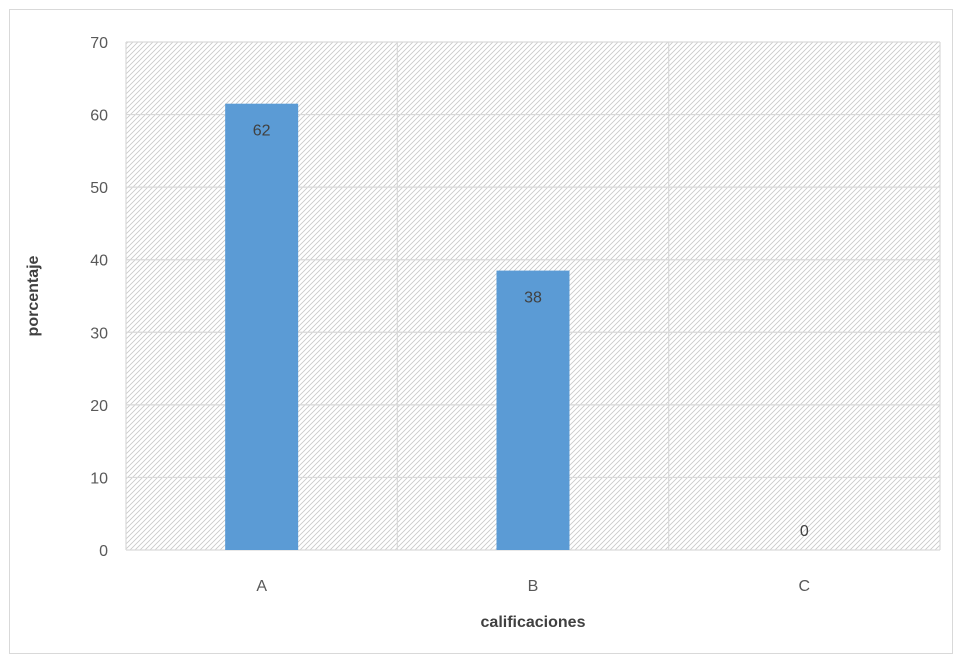 The height and width of the screenshot is (658, 957). I want to click on y-tick-label: 20, so click(99, 406).